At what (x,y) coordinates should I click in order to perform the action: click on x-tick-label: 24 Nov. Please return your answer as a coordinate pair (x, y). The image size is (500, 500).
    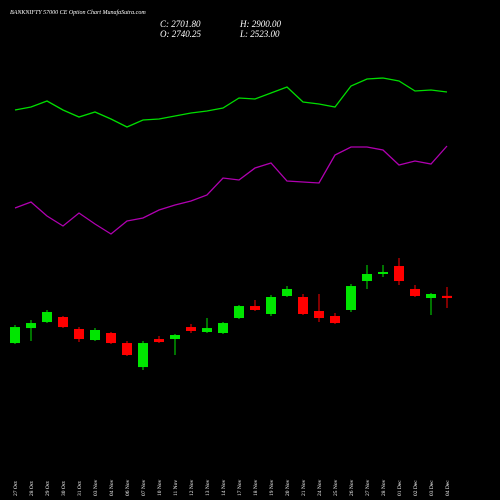
    Looking at the image, I should click on (320, 487).